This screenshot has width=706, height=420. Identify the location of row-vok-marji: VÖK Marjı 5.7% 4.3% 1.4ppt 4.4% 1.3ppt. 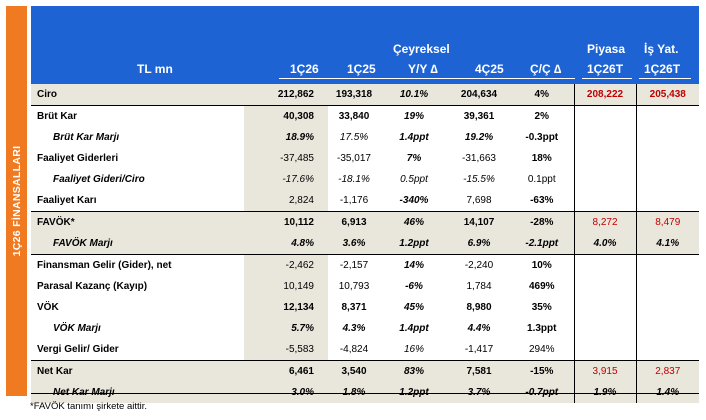
(365, 328).